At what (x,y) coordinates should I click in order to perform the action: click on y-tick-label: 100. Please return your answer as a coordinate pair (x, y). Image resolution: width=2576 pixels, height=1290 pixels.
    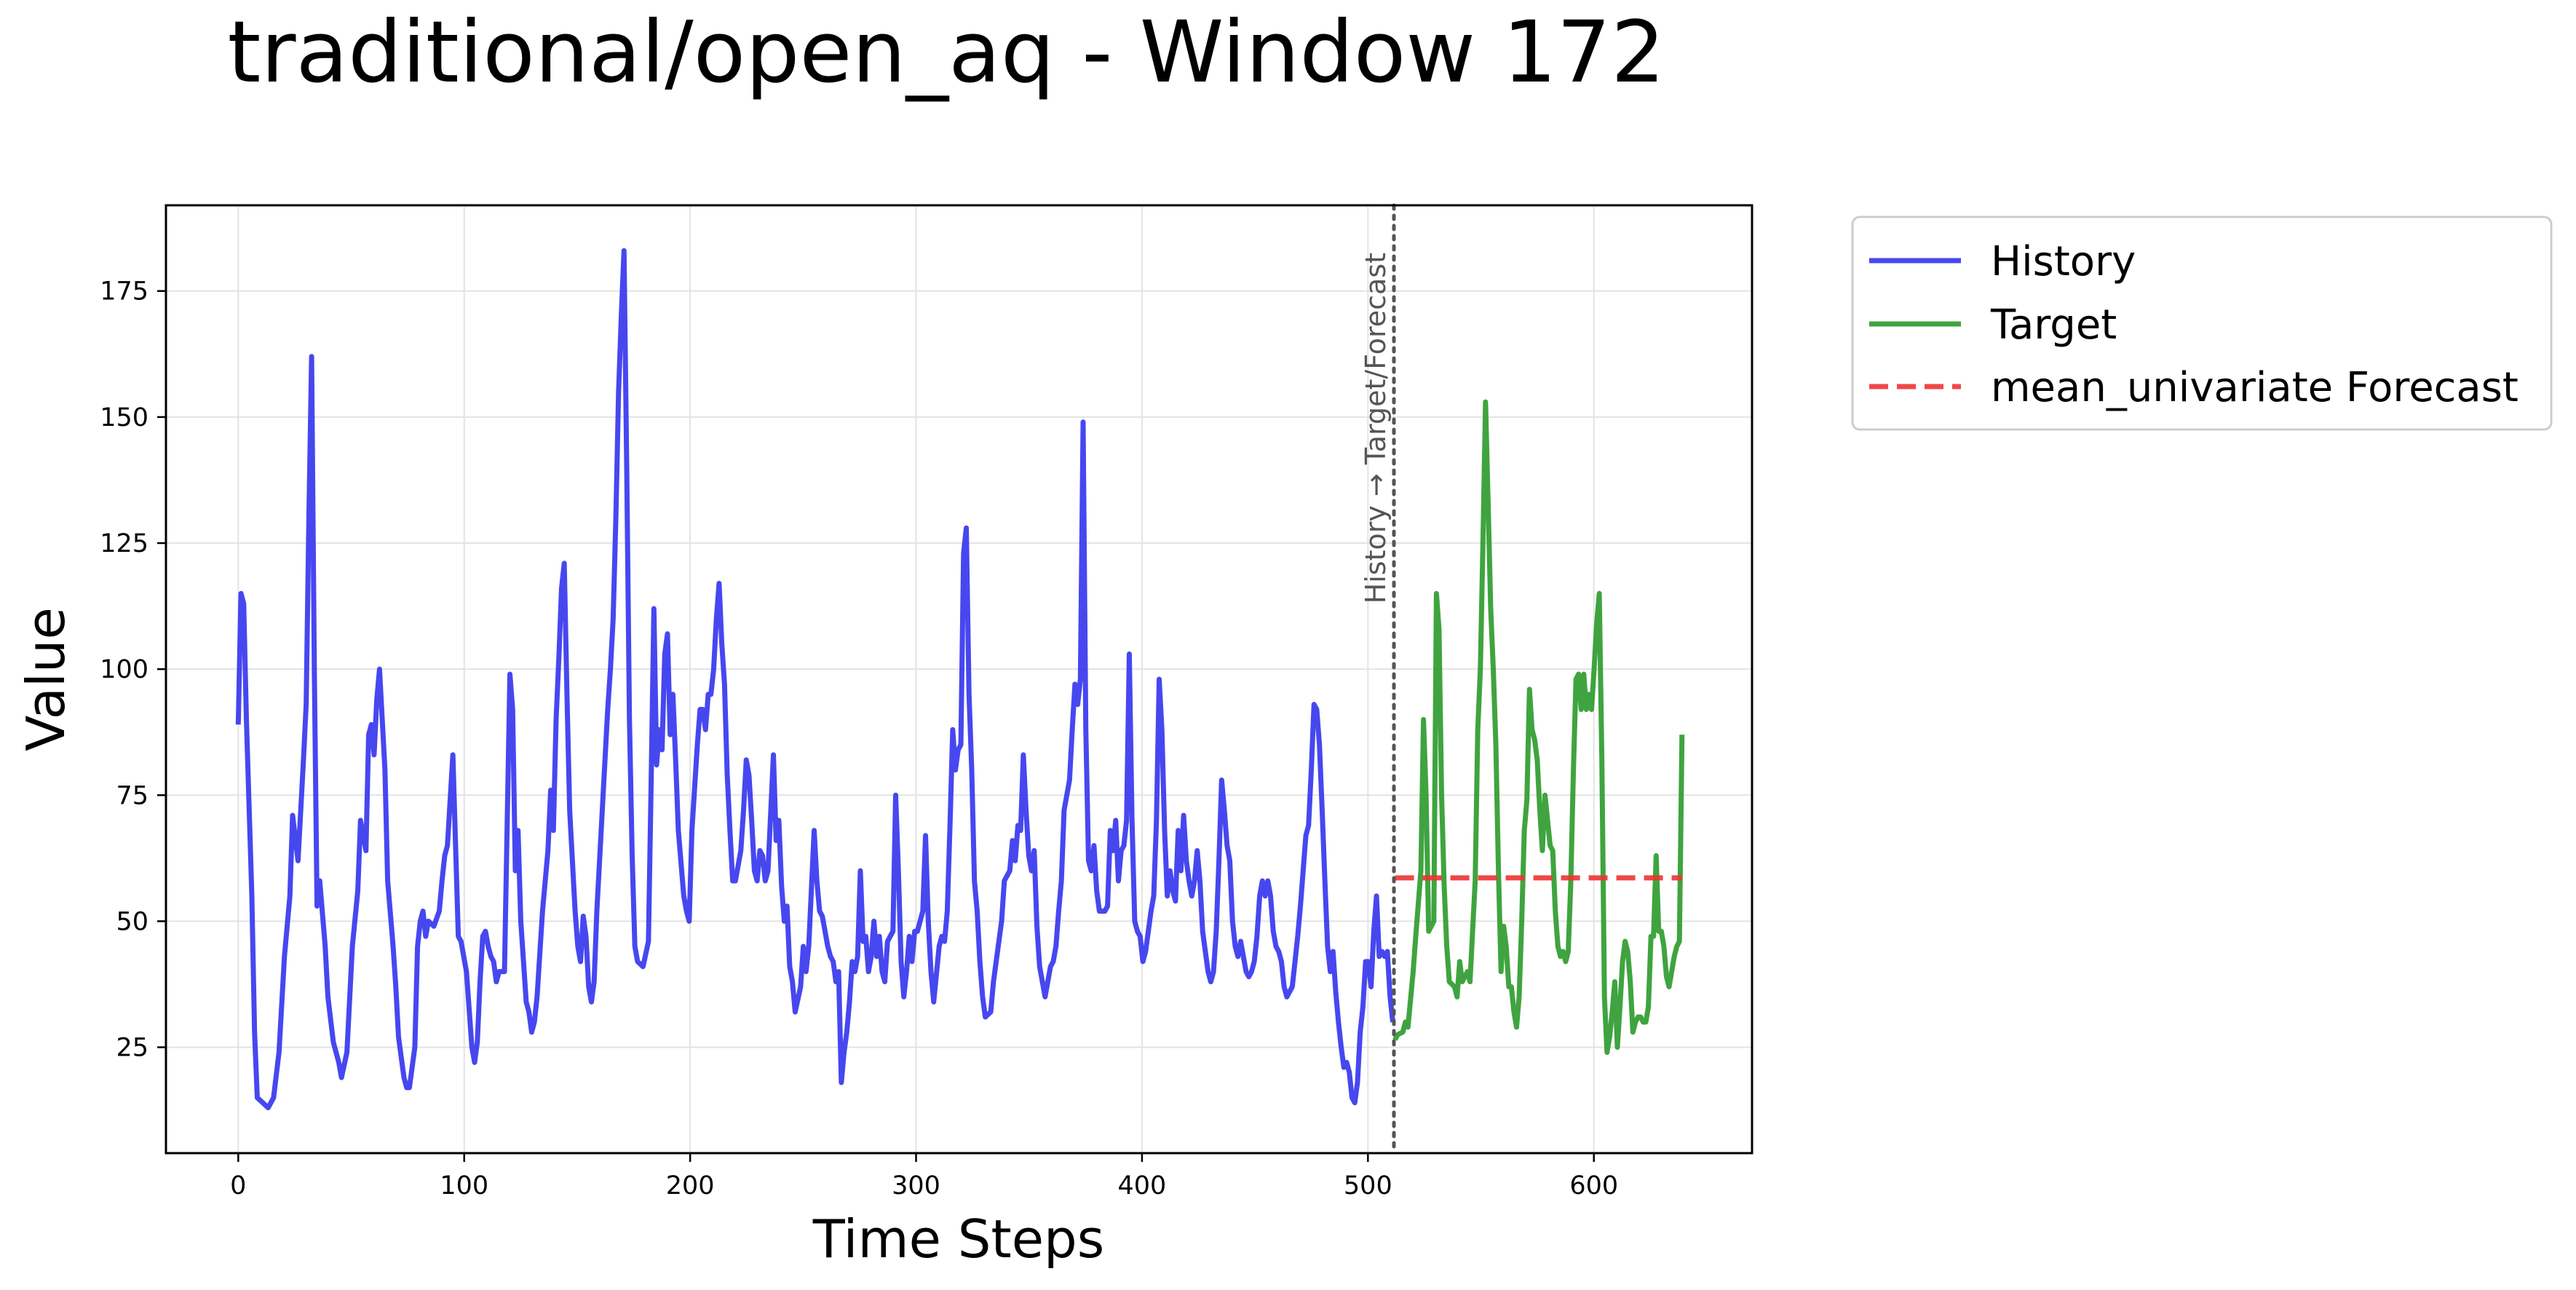
    Looking at the image, I should click on (124, 669).